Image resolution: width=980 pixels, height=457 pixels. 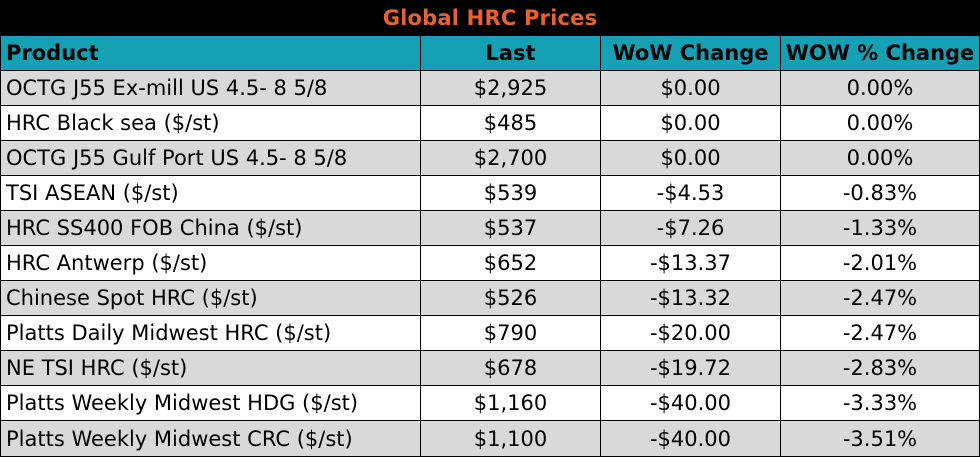 I want to click on product-cell: OCTG J55 Gulf Port US 4.5- 8 5/8, so click(x=211, y=158).